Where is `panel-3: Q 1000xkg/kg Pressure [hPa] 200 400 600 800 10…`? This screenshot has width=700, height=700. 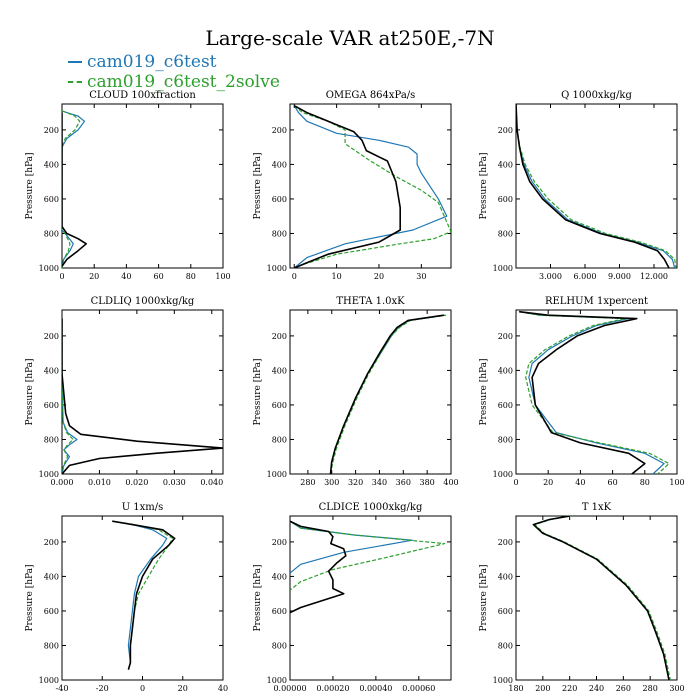
panel-3: Q 1000xkg/kg Pressure [hPa] 200 400 600 800 10… is located at coordinates (578, 185).